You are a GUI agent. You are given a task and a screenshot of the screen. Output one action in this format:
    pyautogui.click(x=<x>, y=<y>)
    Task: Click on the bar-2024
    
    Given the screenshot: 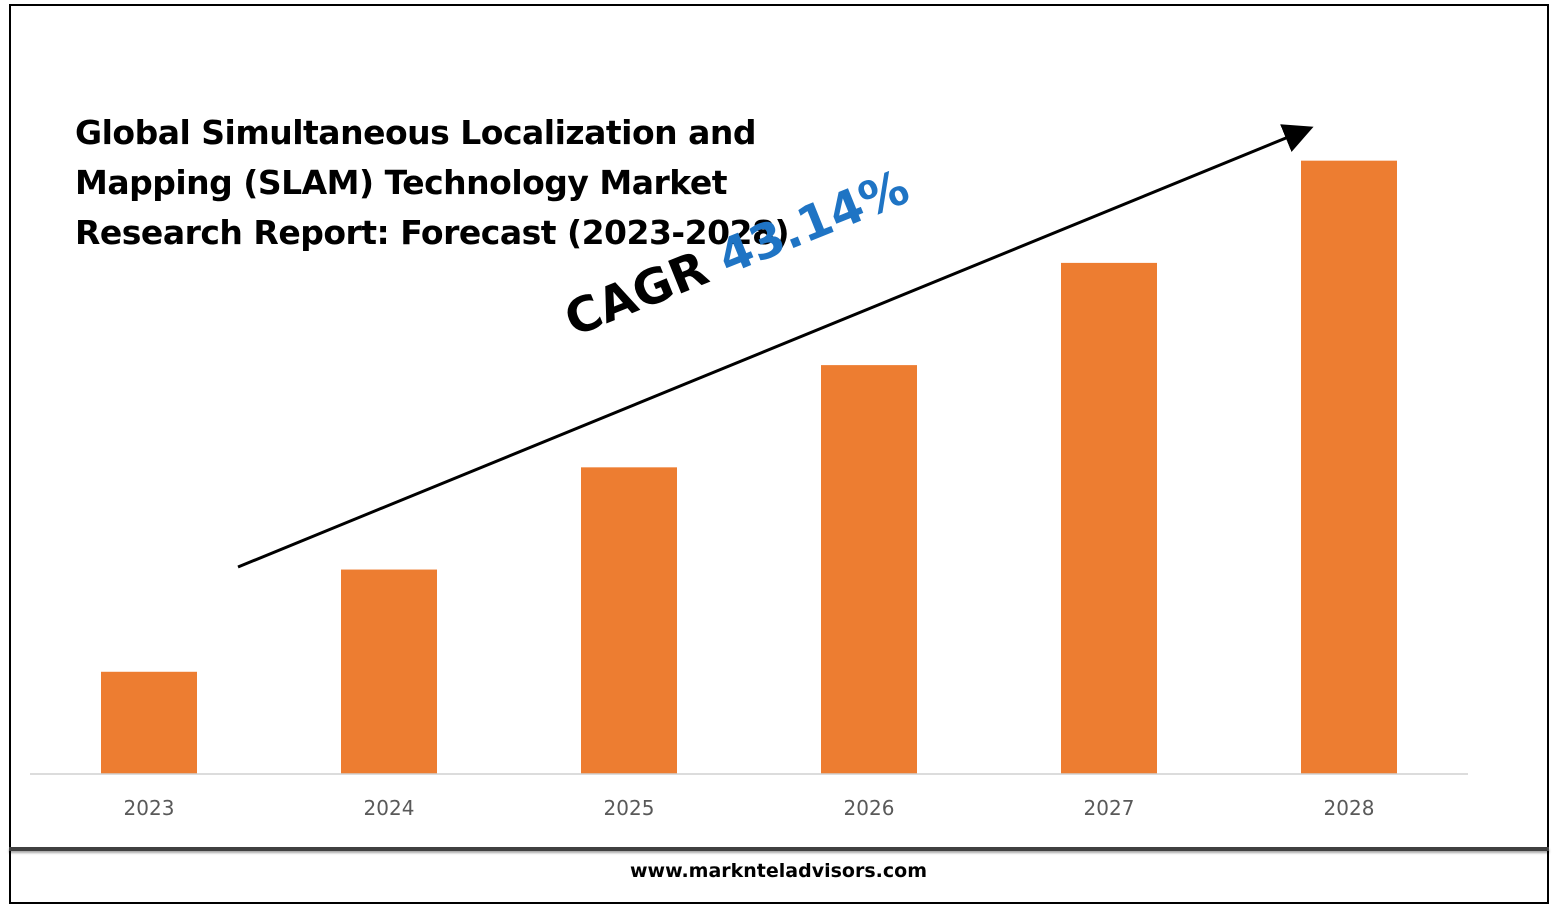 What is the action you would take?
    pyautogui.click(x=389, y=671)
    